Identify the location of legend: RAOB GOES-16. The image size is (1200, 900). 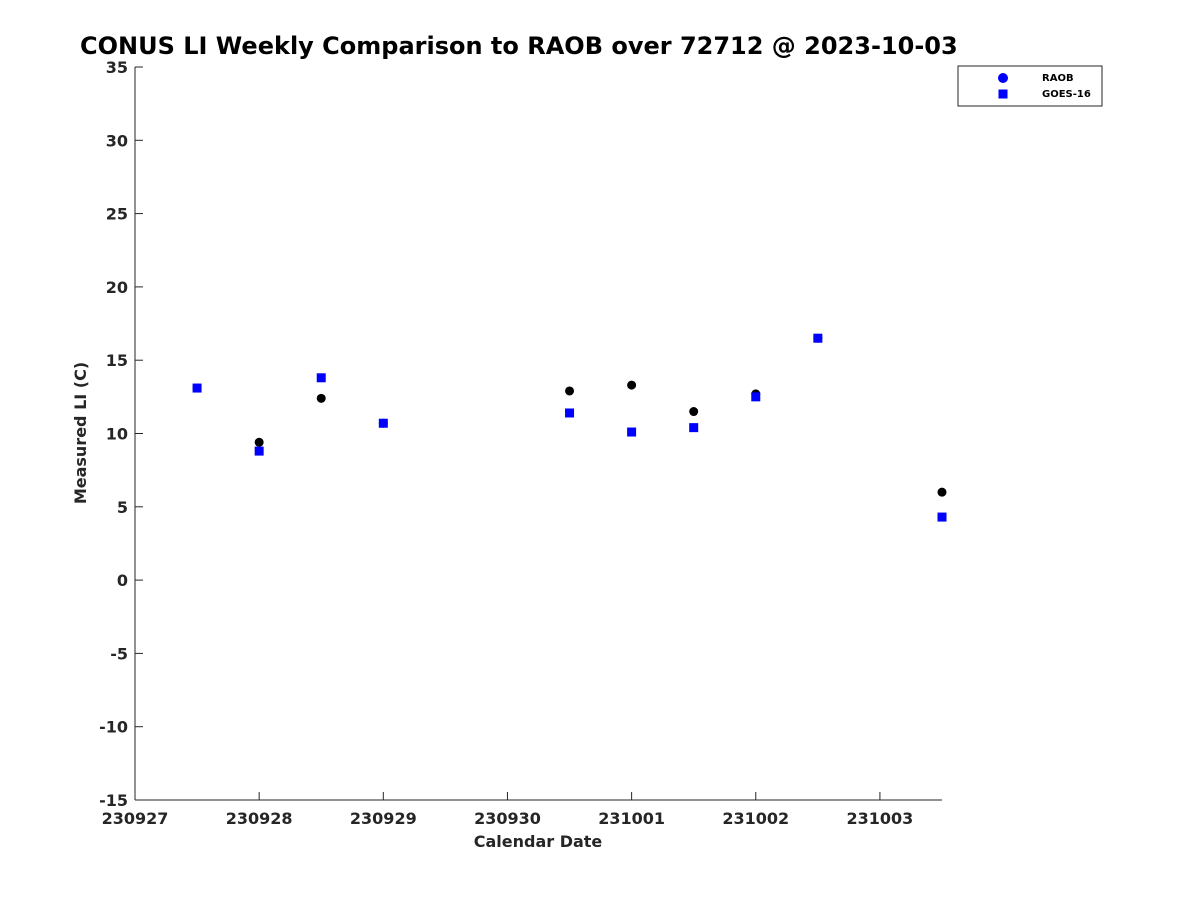
(1030, 86).